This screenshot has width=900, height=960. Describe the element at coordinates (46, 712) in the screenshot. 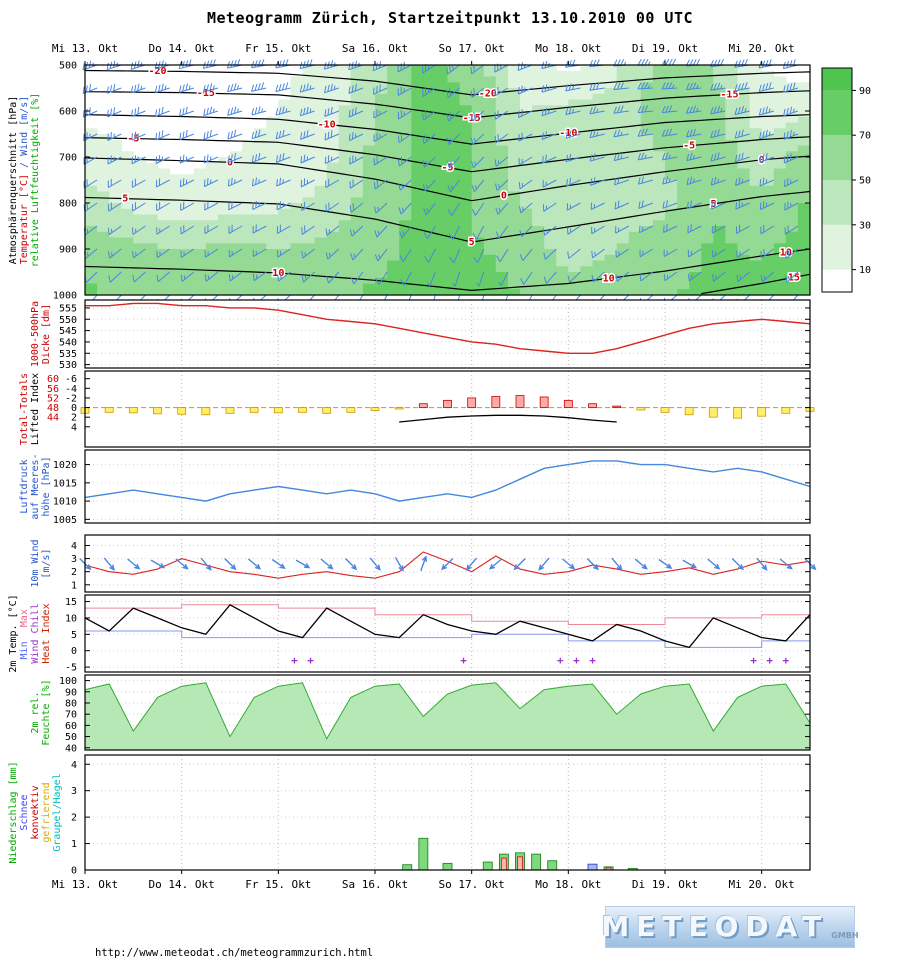

I see `svg-text: Feuchte [%]` at that location.